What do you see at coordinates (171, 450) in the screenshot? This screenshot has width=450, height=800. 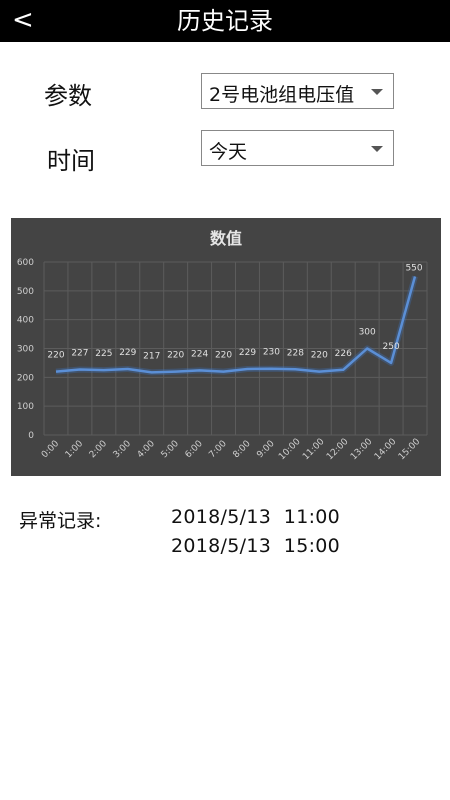 I see `x-tick-label: 5:00` at bounding box center [171, 450].